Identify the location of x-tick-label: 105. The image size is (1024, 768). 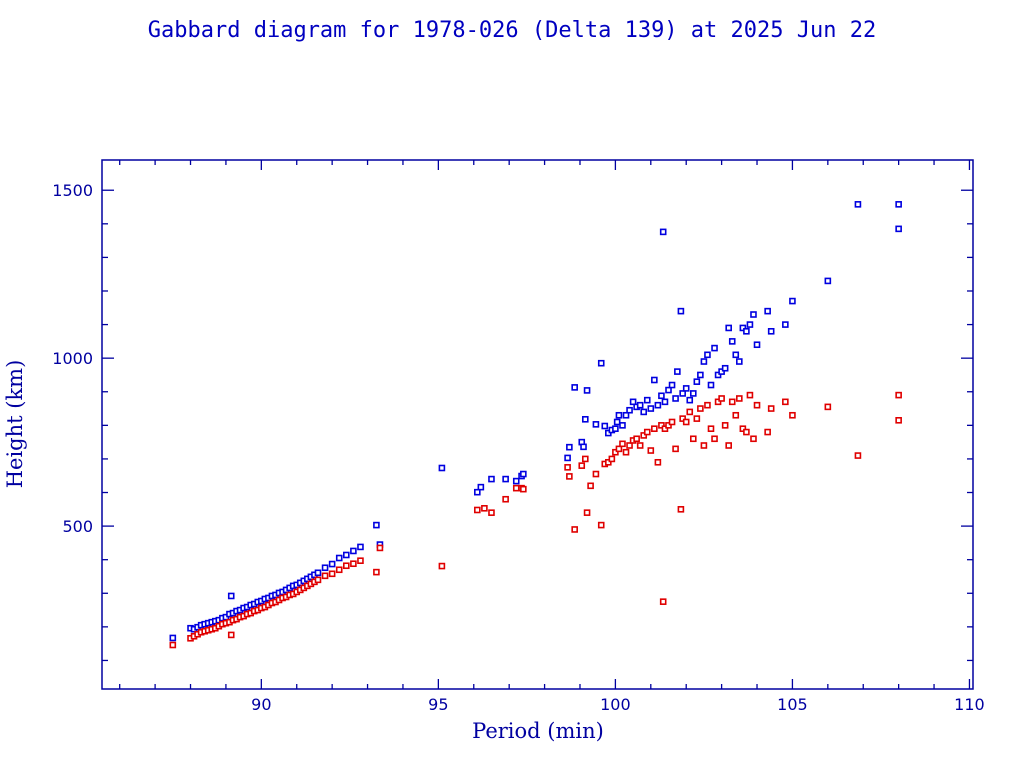
(792, 704).